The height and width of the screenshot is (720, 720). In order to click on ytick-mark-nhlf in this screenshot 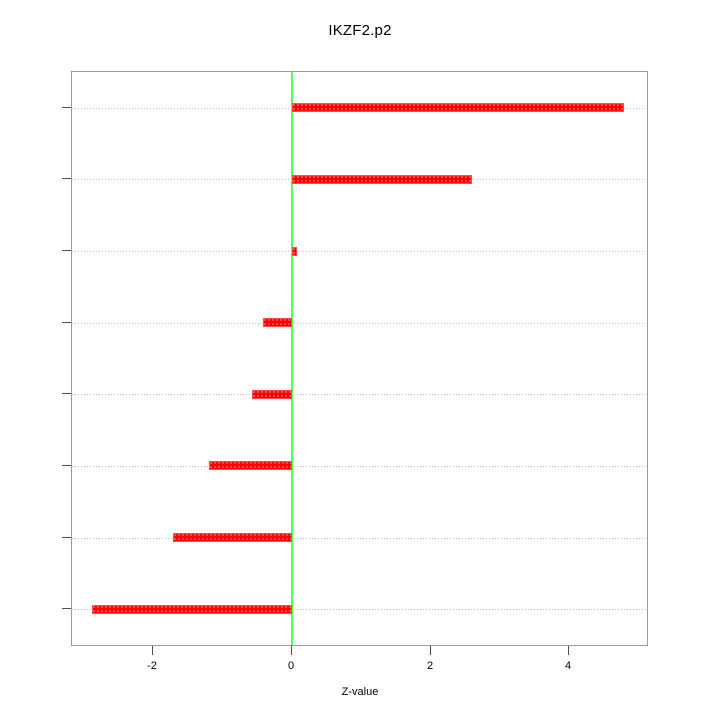, I will do `click(66, 107)`.